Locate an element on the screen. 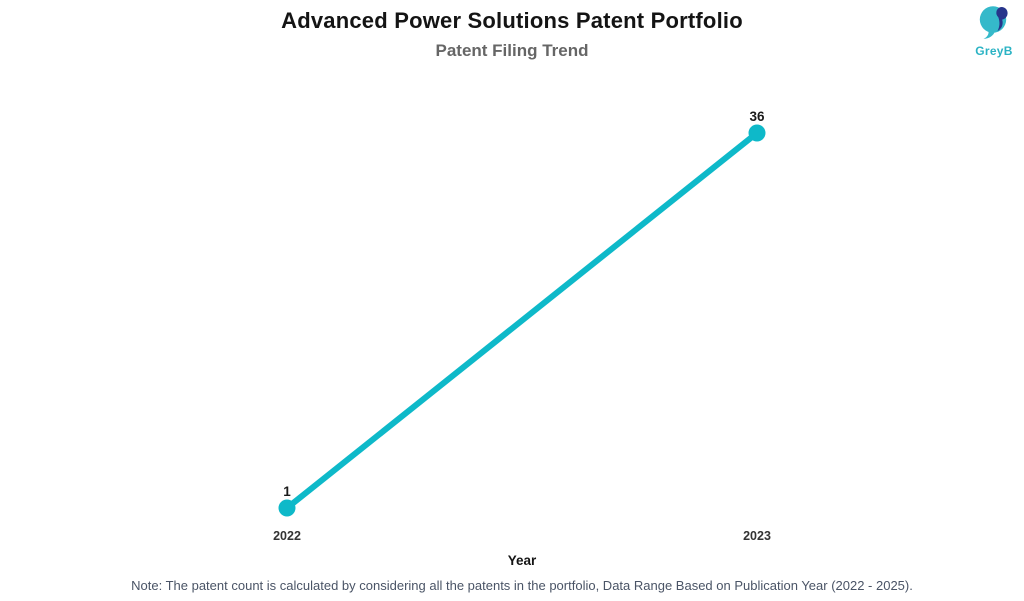 The width and height of the screenshot is (1024, 601). x-axis-tick-label: 2022 is located at coordinates (287, 536).